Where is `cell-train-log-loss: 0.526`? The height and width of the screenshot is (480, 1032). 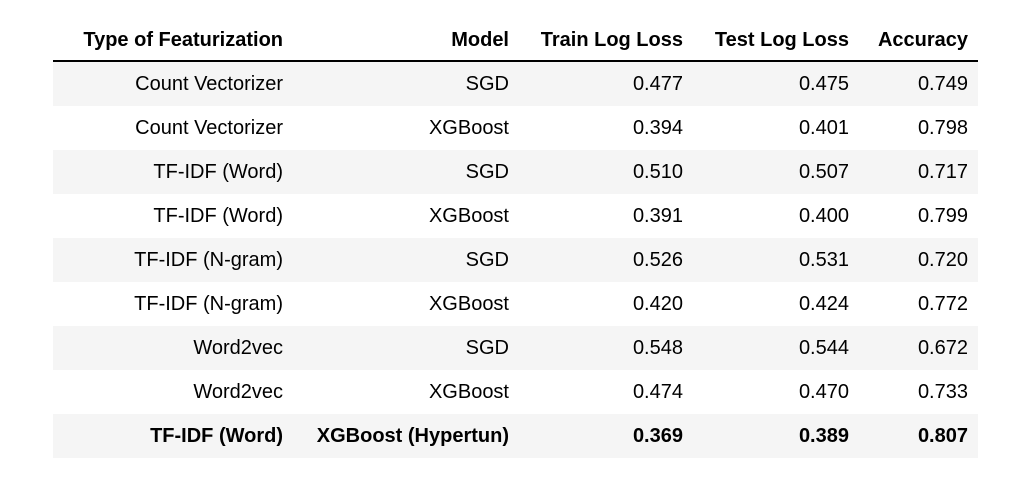
cell-train-log-loss: 0.526 is located at coordinates (606, 260).